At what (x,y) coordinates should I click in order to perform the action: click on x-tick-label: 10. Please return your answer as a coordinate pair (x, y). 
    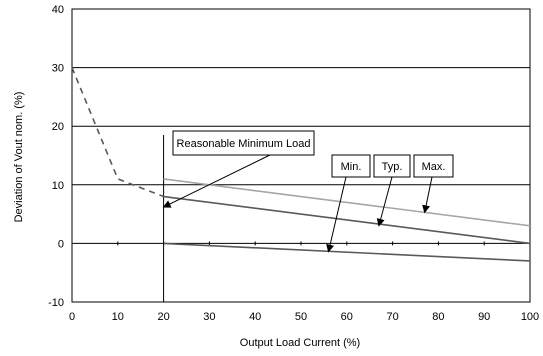
    Looking at the image, I should click on (118, 317).